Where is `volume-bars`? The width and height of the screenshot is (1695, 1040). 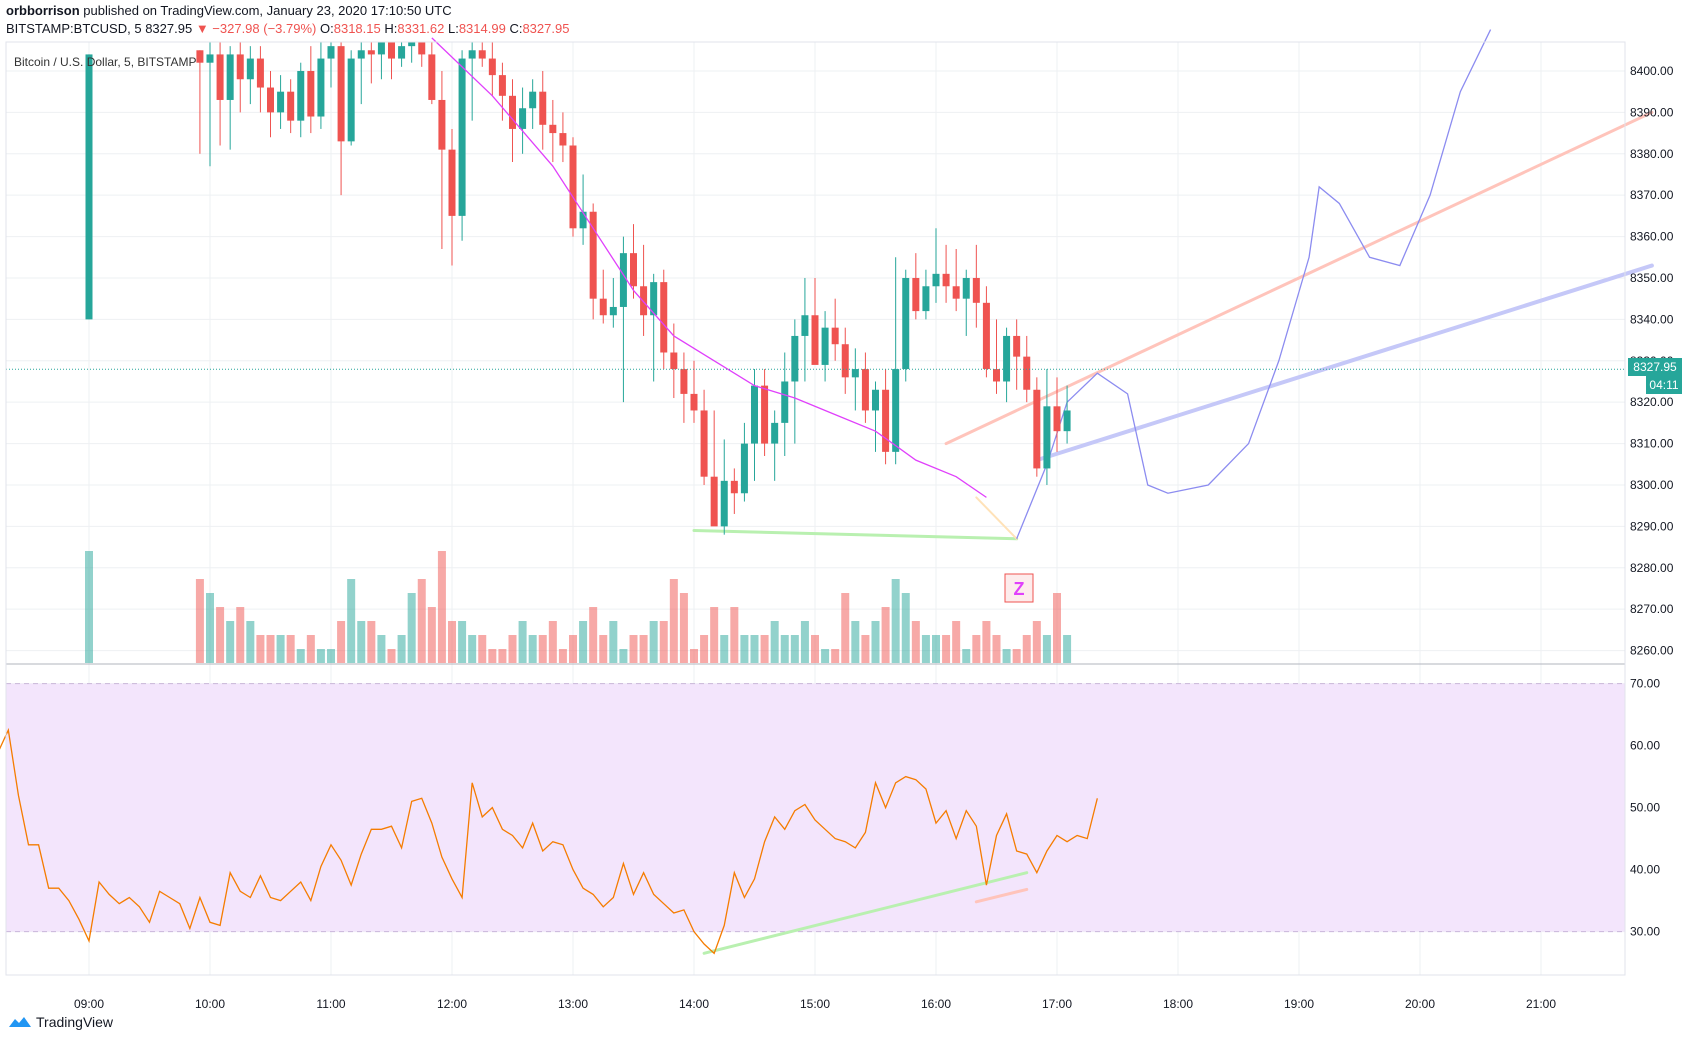
volume-bars is located at coordinates (578, 607).